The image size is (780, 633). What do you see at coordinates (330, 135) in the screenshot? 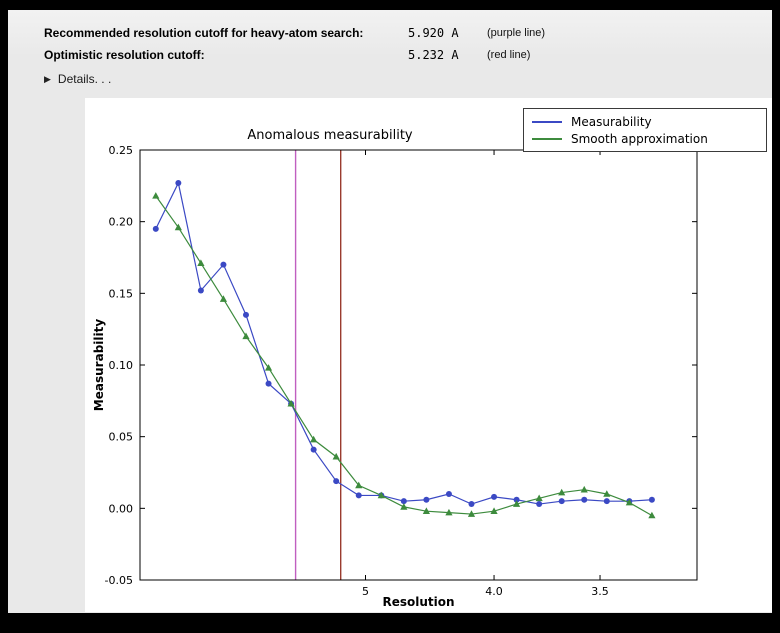
I see `chart-title: Anomalous measurability` at bounding box center [330, 135].